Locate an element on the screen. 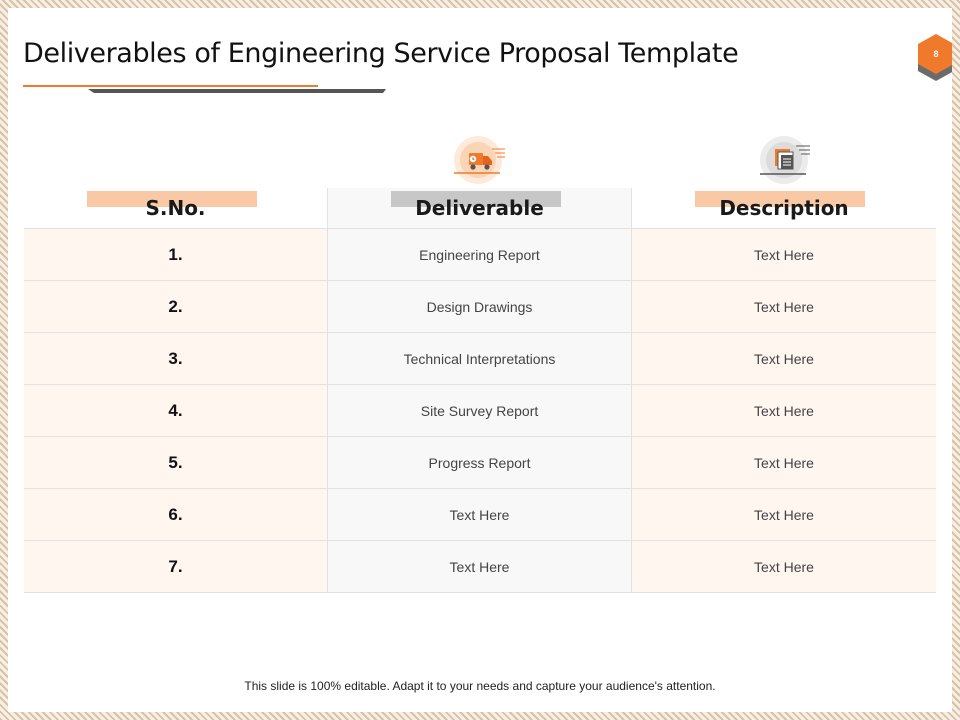  title-underline-accent is located at coordinates (170, 86).